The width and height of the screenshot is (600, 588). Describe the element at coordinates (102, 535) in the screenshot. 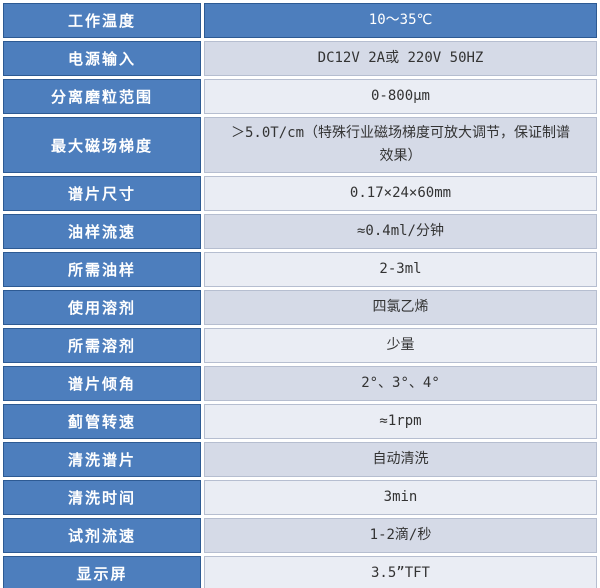

I see `spec-label: 试剂流速` at that location.